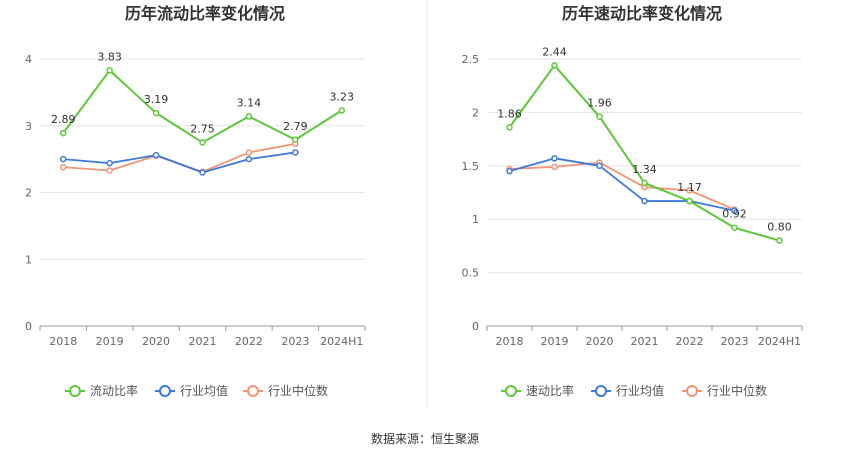 Image resolution: width=850 pixels, height=463 pixels. Describe the element at coordinates (114, 390) in the screenshot. I see `legend-label: 流动比率` at that location.